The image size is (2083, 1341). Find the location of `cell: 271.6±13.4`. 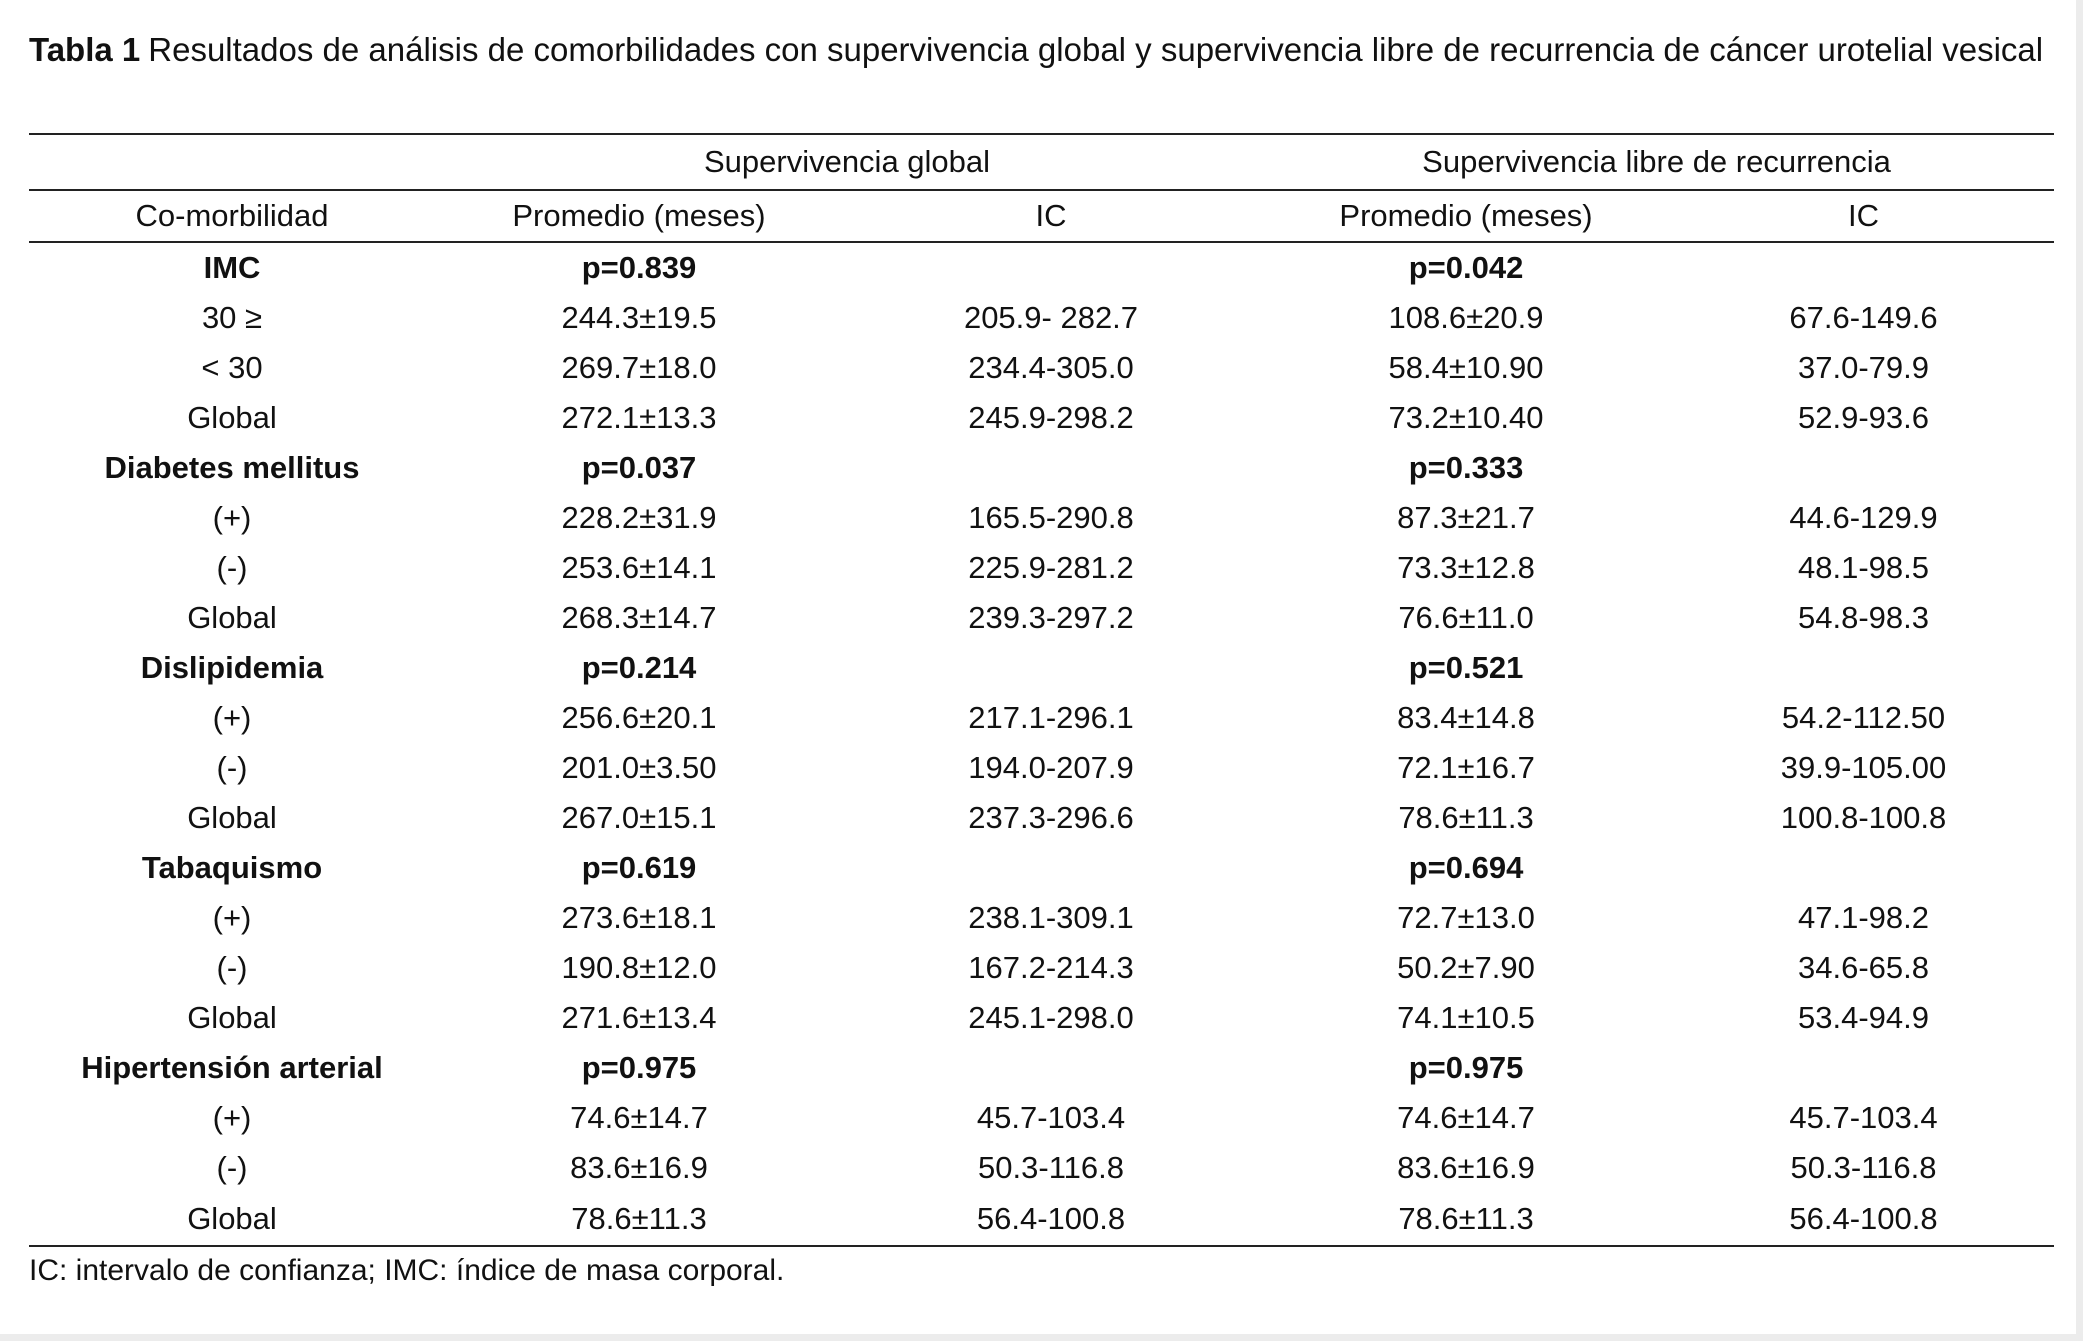

cell: 271.6±13.4 is located at coordinates (639, 1017).